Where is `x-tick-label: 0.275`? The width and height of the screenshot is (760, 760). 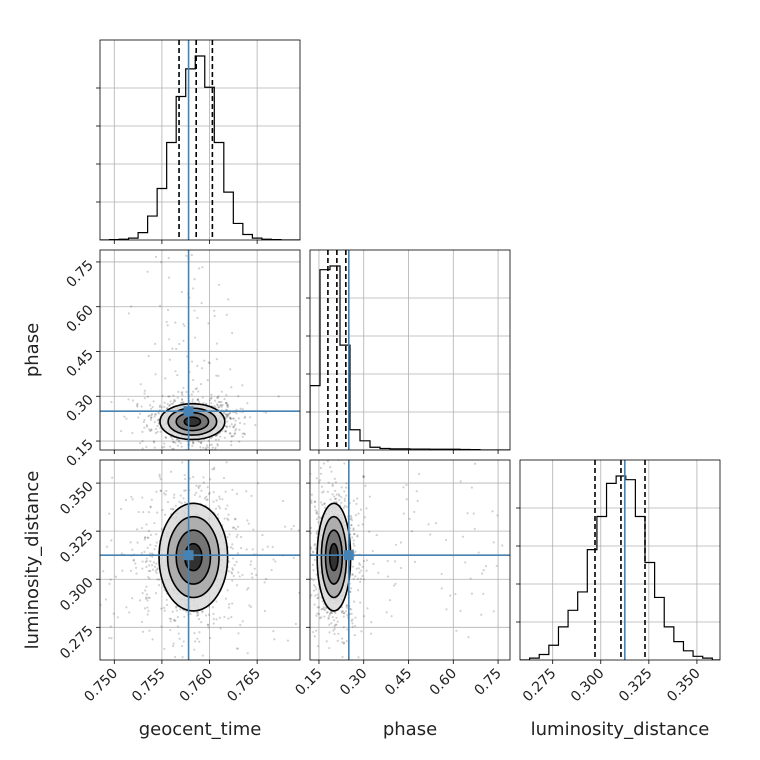
x-tick-label: 0.275 is located at coordinates (540, 686).